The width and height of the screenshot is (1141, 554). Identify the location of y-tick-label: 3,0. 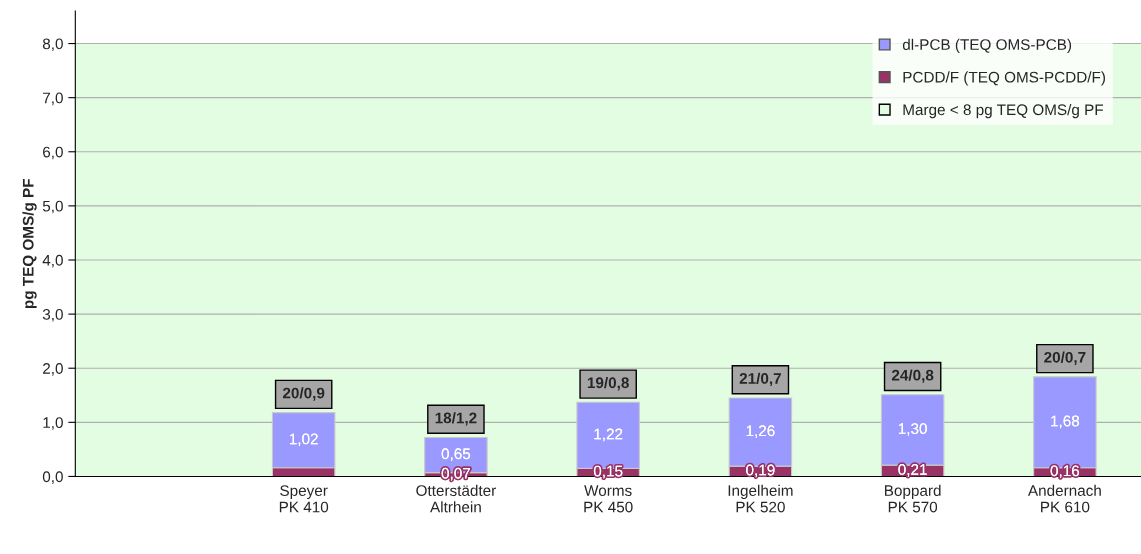
(52, 315).